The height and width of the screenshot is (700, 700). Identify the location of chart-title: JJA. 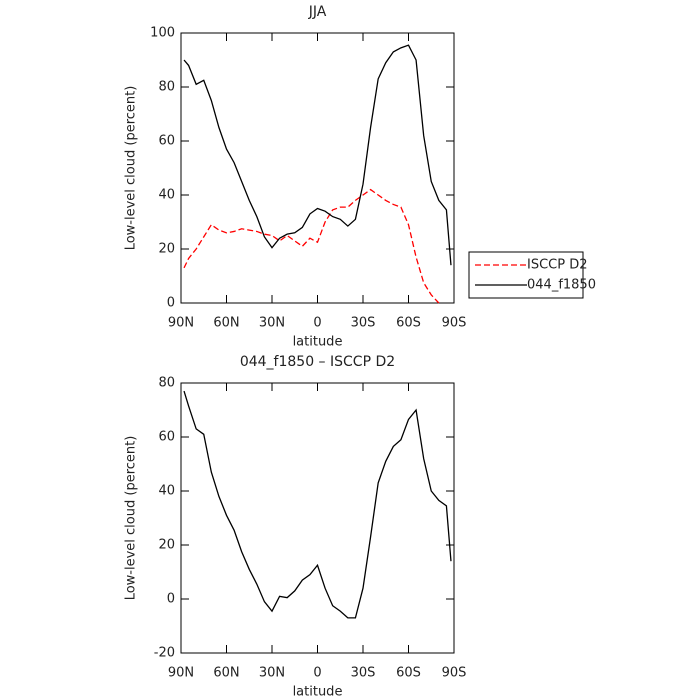
(317, 12).